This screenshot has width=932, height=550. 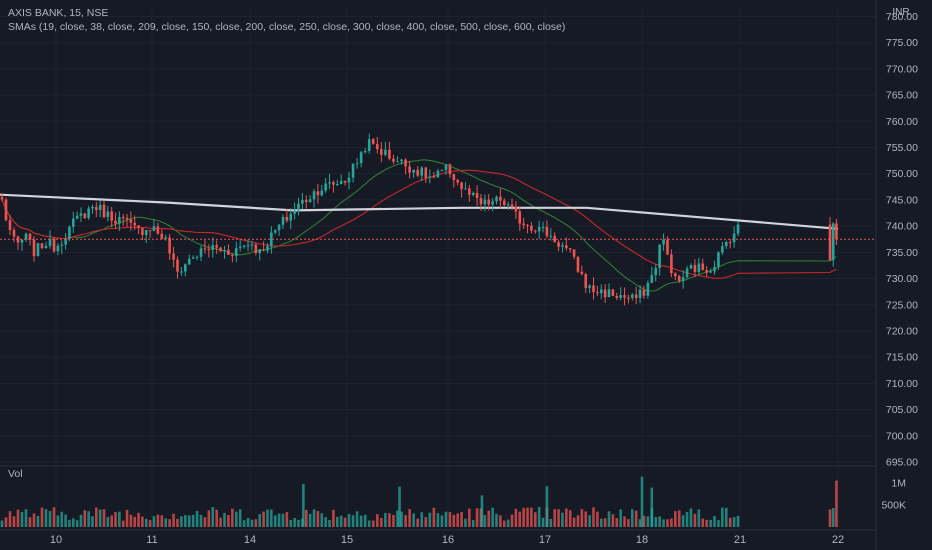 I want to click on time-axis: 10 11 14 15 16 17 18 21 22, so click(x=438, y=537).